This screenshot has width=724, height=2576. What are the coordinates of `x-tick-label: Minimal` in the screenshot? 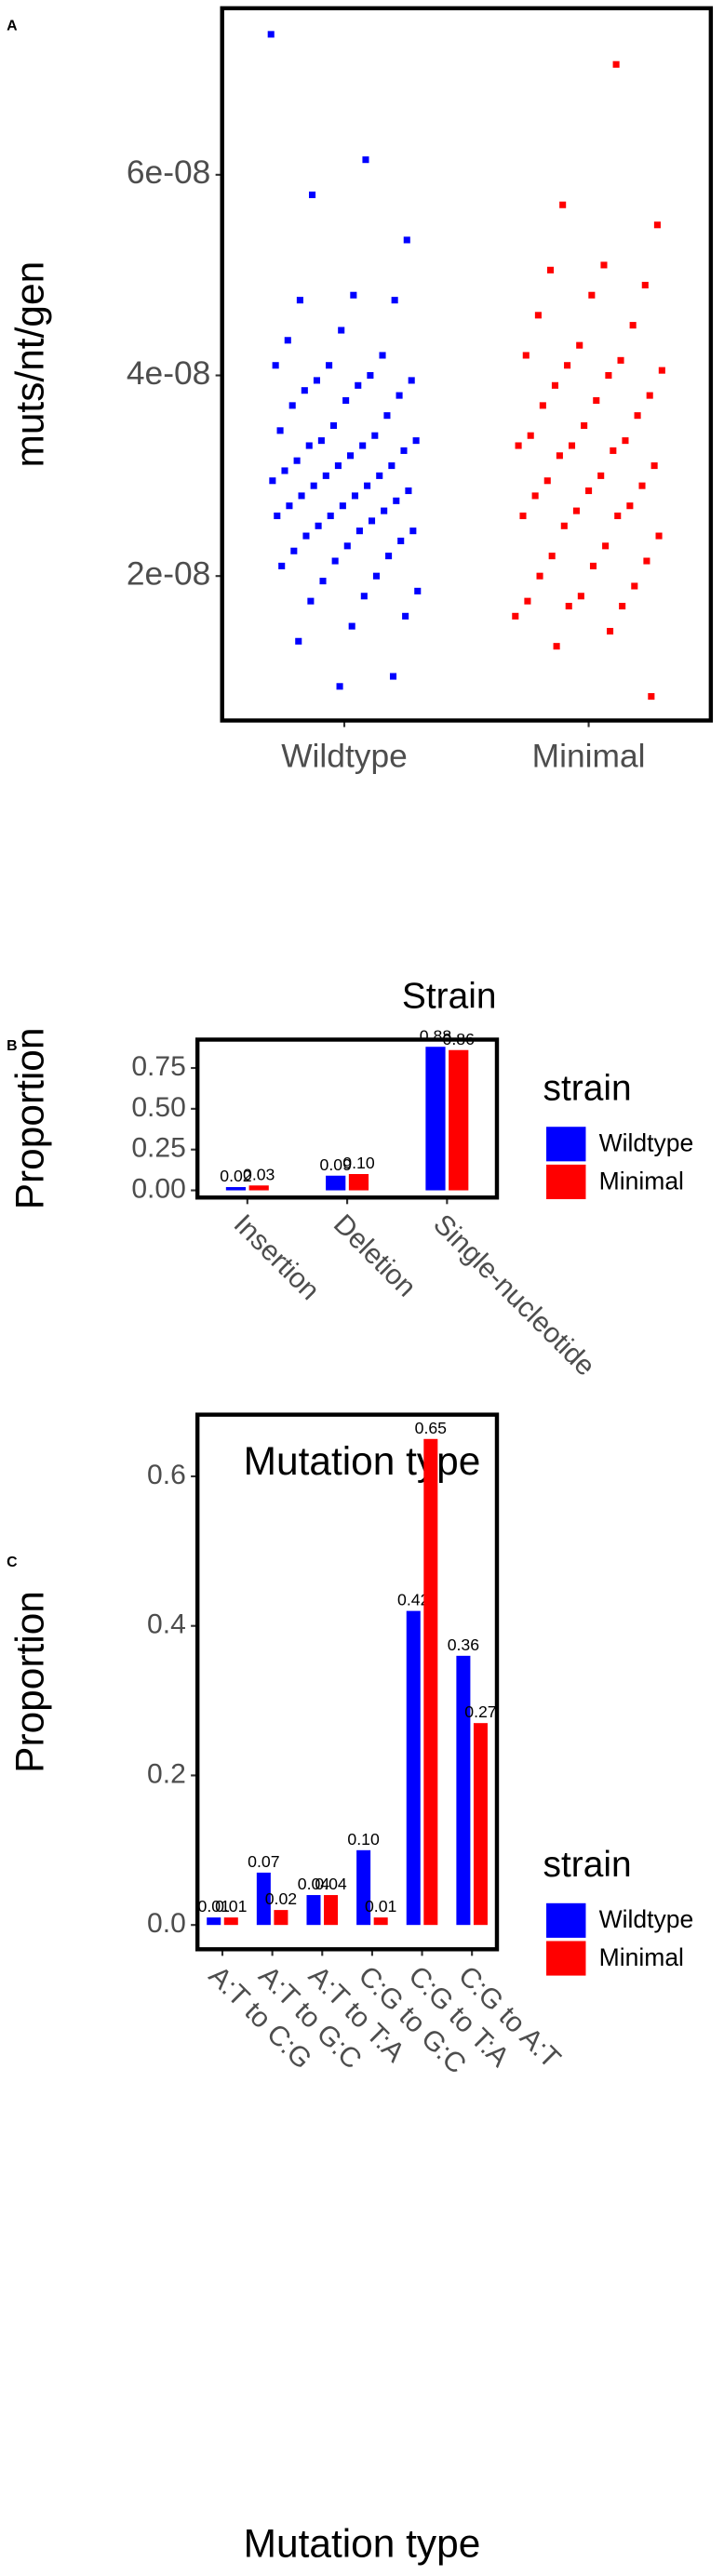 It's located at (589, 756).